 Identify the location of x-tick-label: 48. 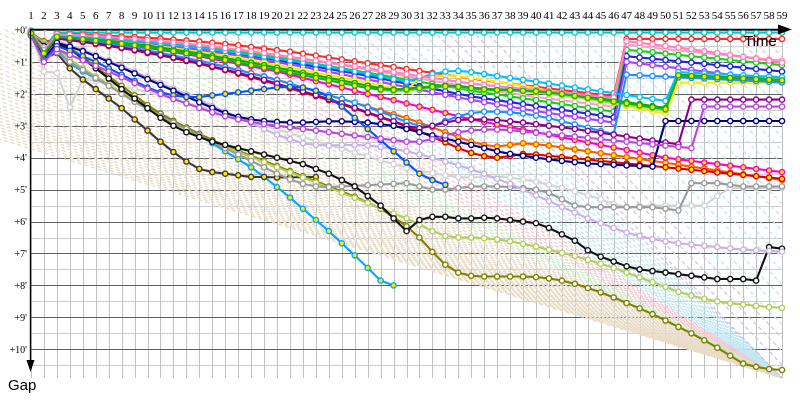
(640, 16).